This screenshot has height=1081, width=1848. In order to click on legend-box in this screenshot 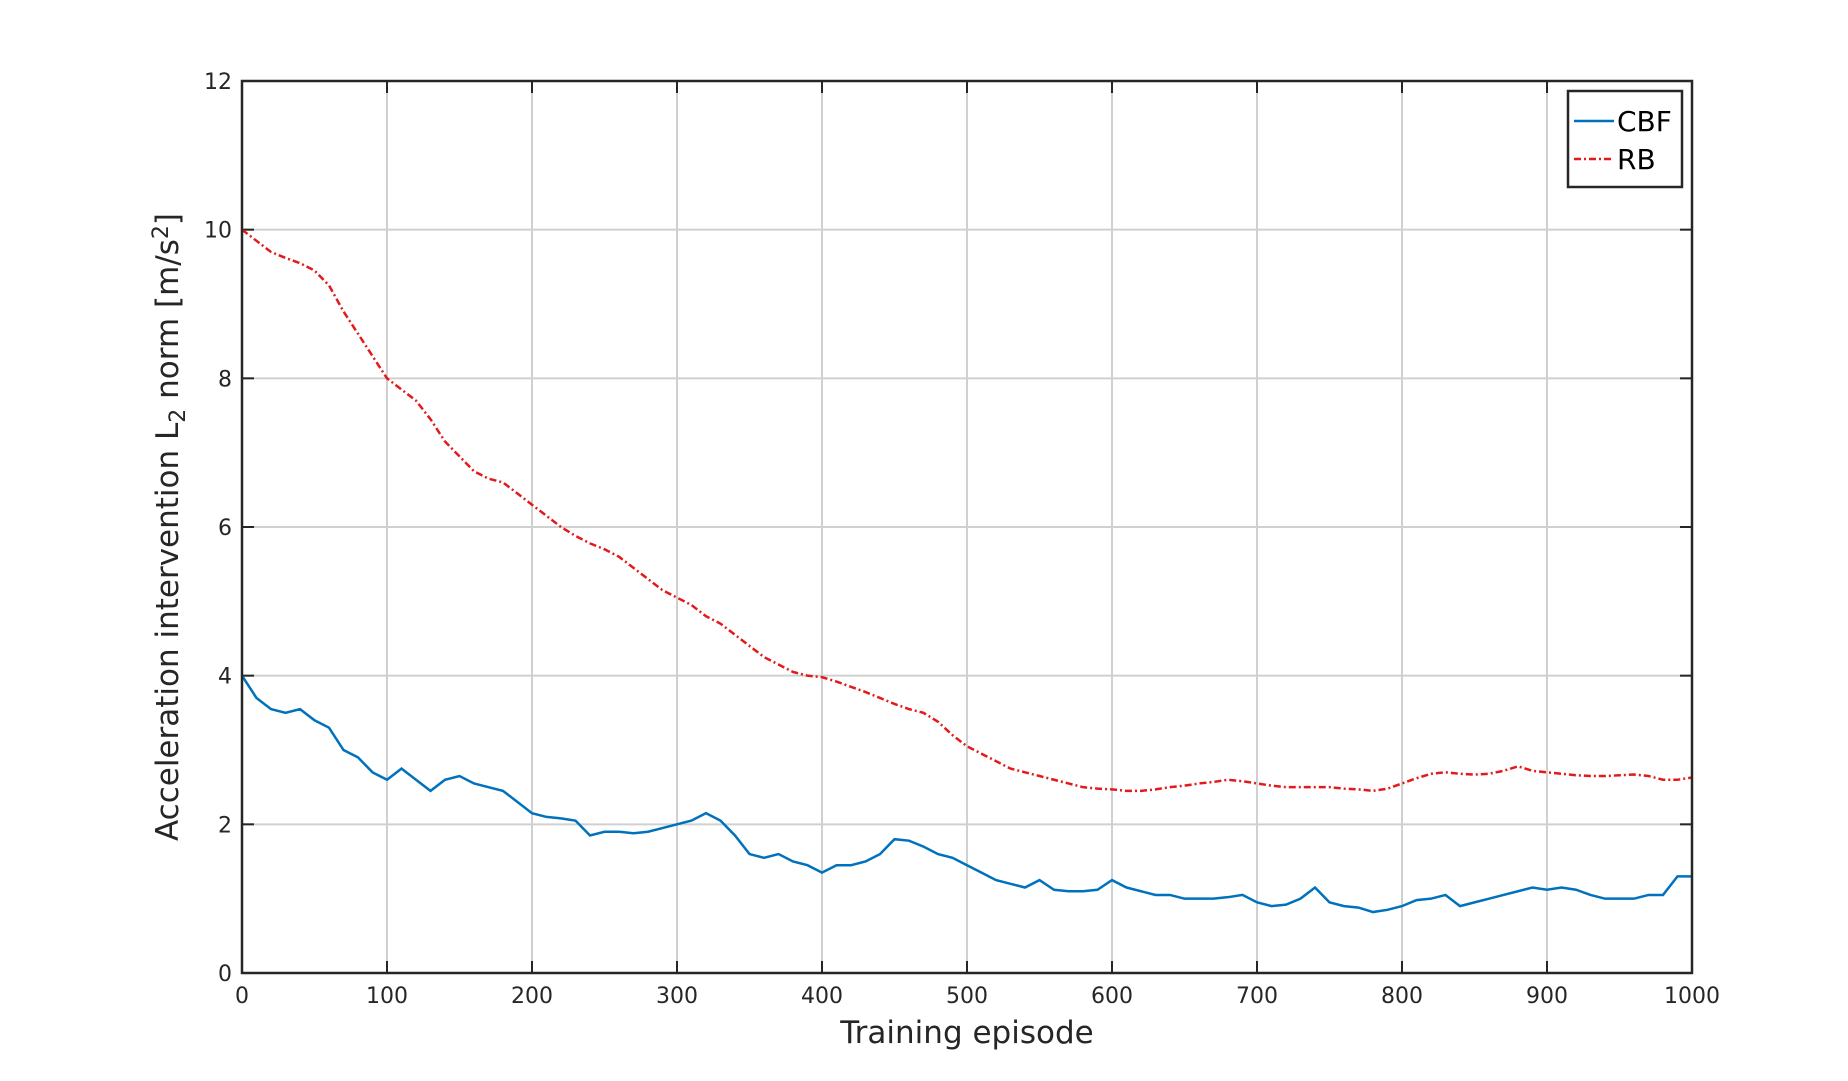, I will do `click(1625, 139)`.